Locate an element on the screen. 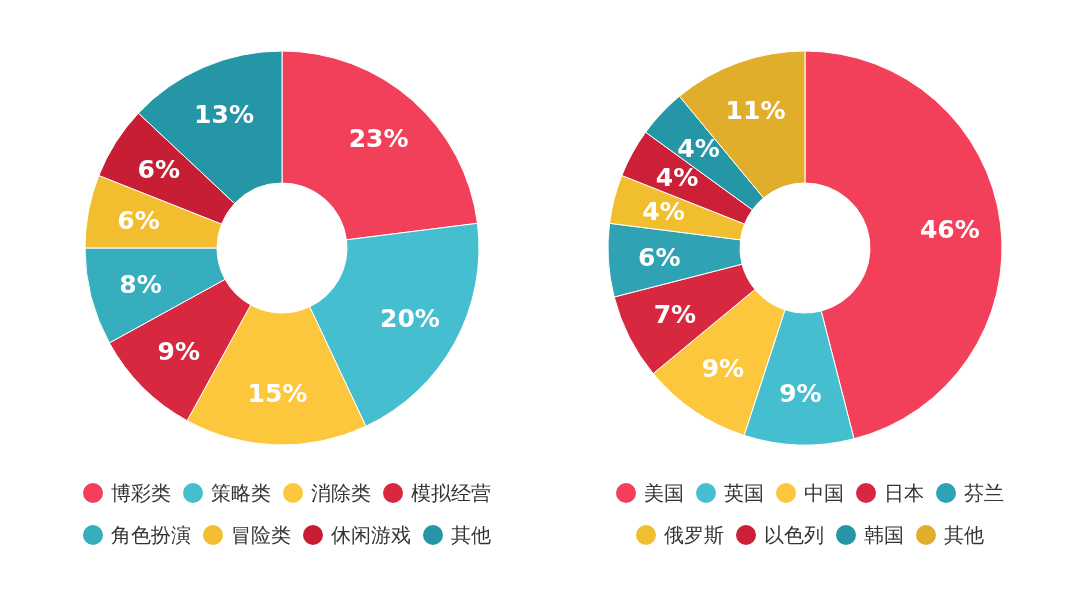  data-label: 11% is located at coordinates (755, 111).